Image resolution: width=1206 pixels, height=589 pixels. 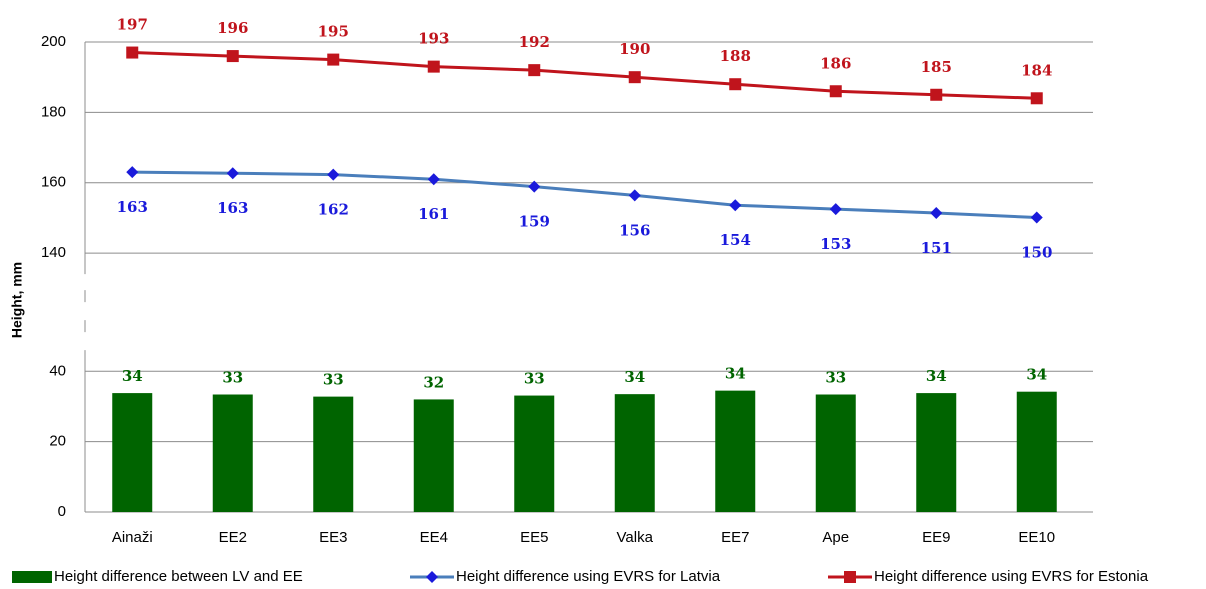 What do you see at coordinates (233, 537) in the screenshot?
I see `x-tick-label: EE2` at bounding box center [233, 537].